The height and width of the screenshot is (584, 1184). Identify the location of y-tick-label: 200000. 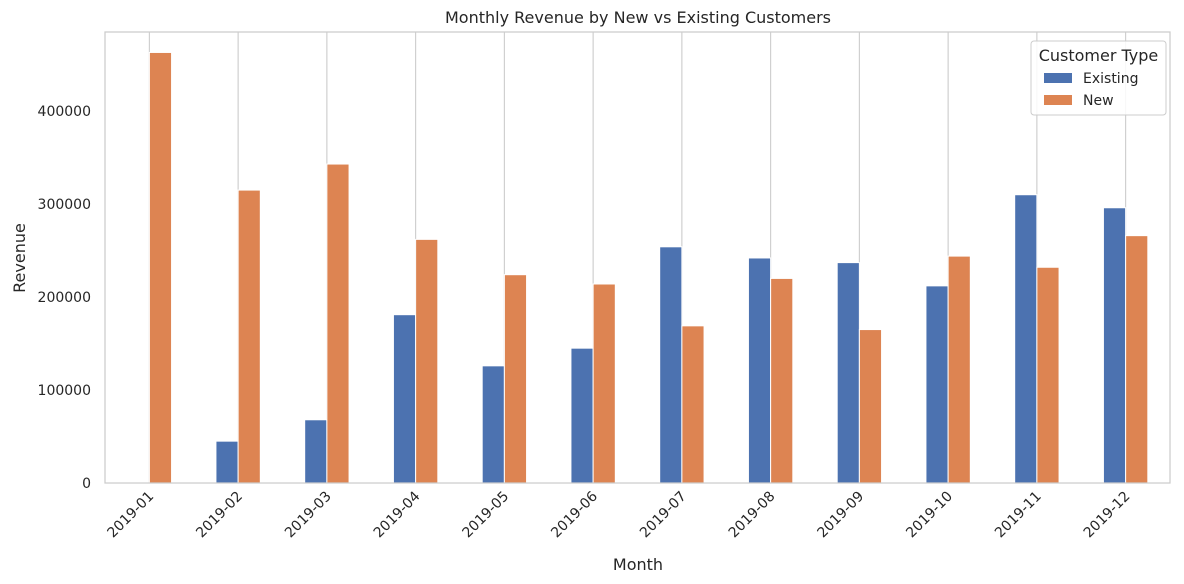
(64, 298).